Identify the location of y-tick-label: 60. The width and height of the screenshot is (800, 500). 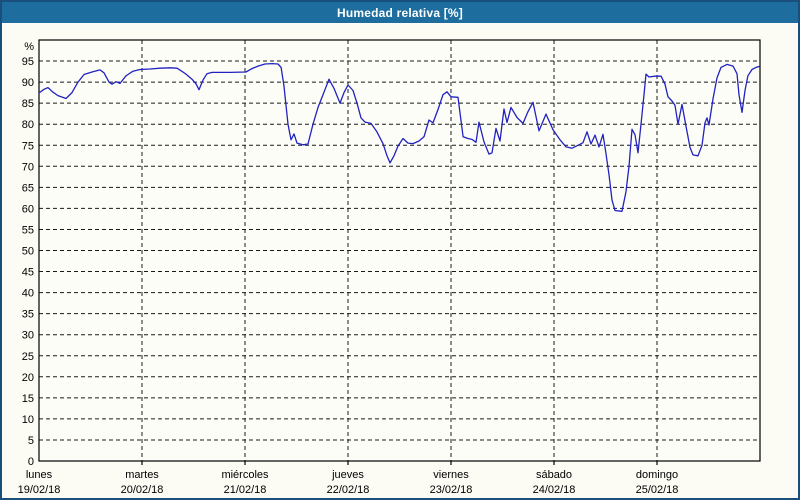
(28, 209).